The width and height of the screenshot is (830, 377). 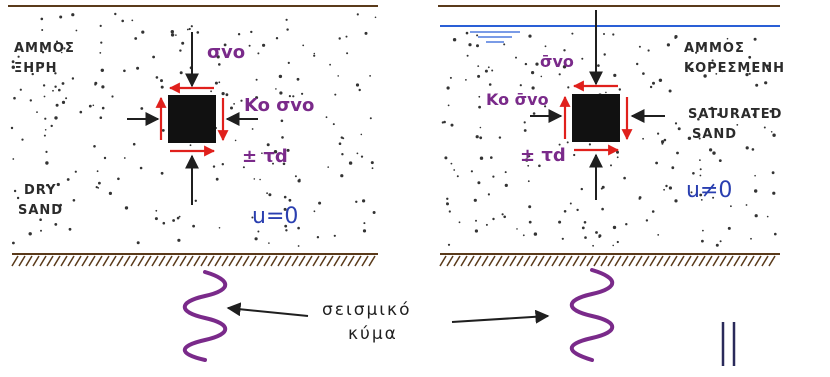 I want to click on right-horizontal-stress-label: Ko σ̄vo, so click(x=517, y=99).